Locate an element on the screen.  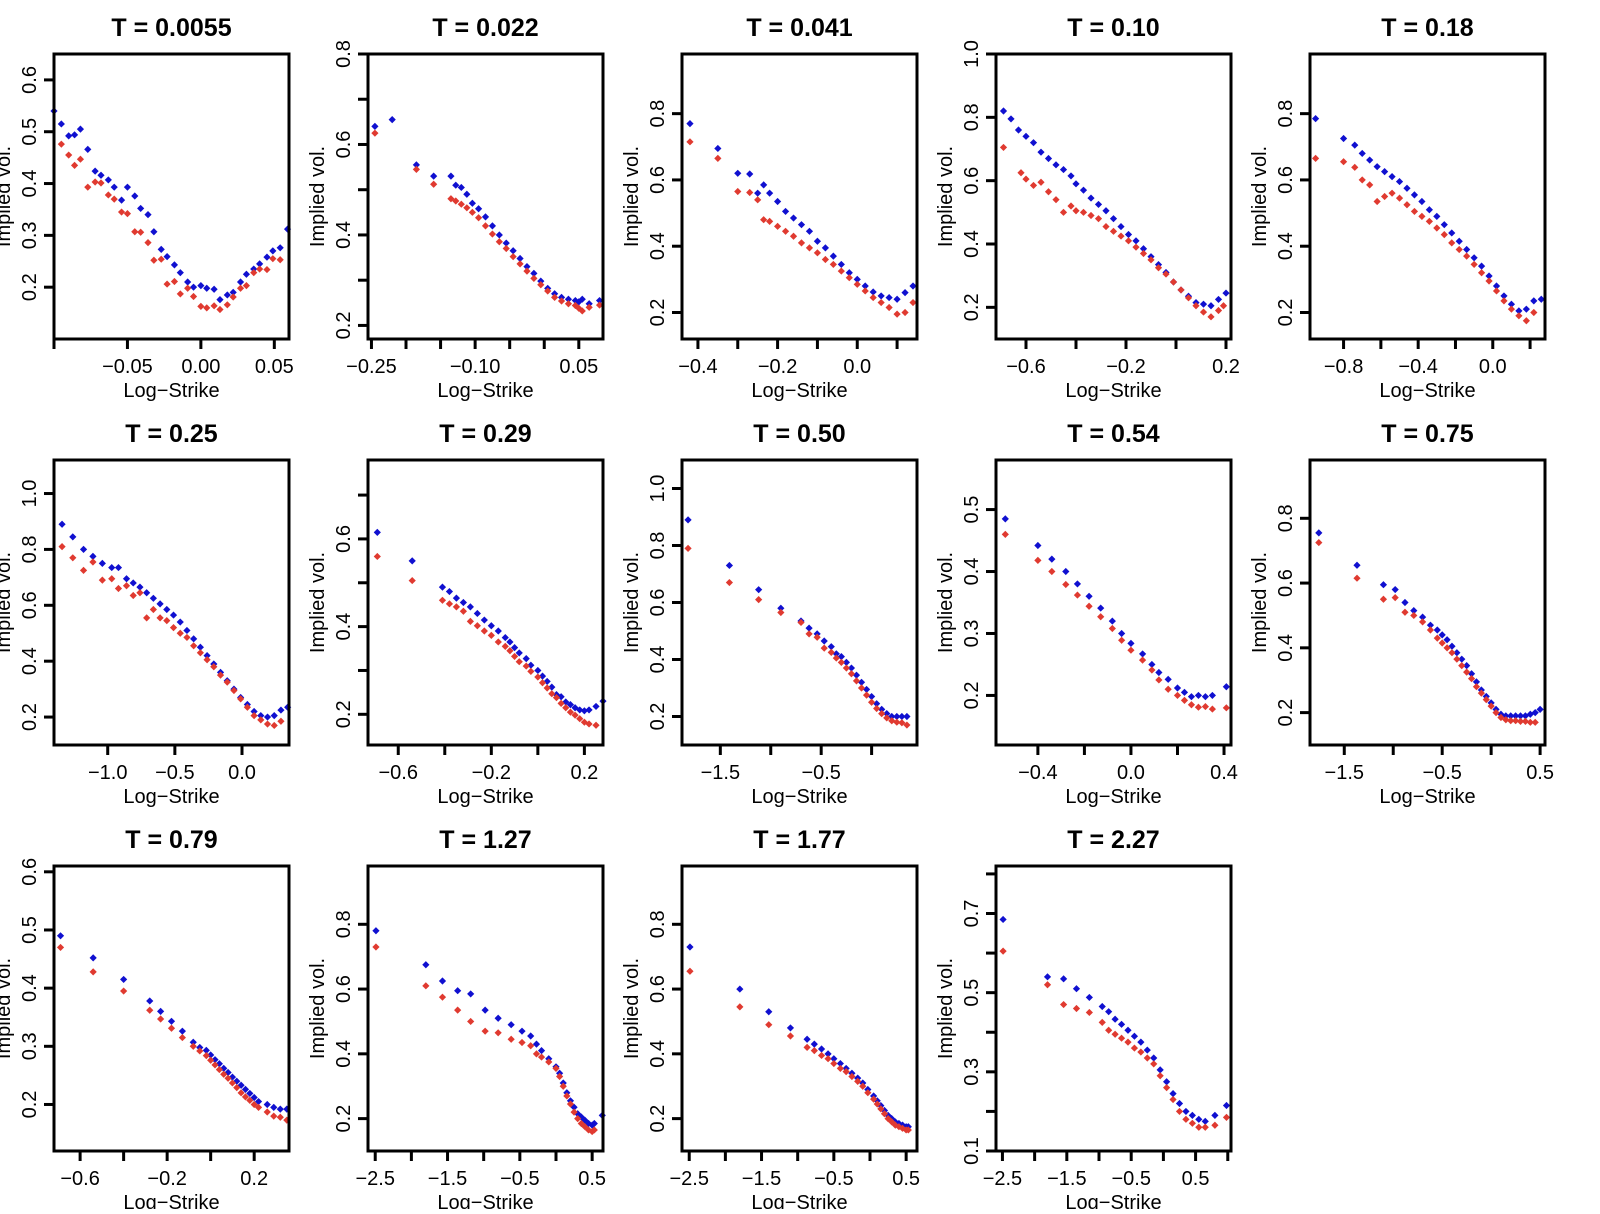
x-tick-label: −1.5 is located at coordinates (761, 1179).